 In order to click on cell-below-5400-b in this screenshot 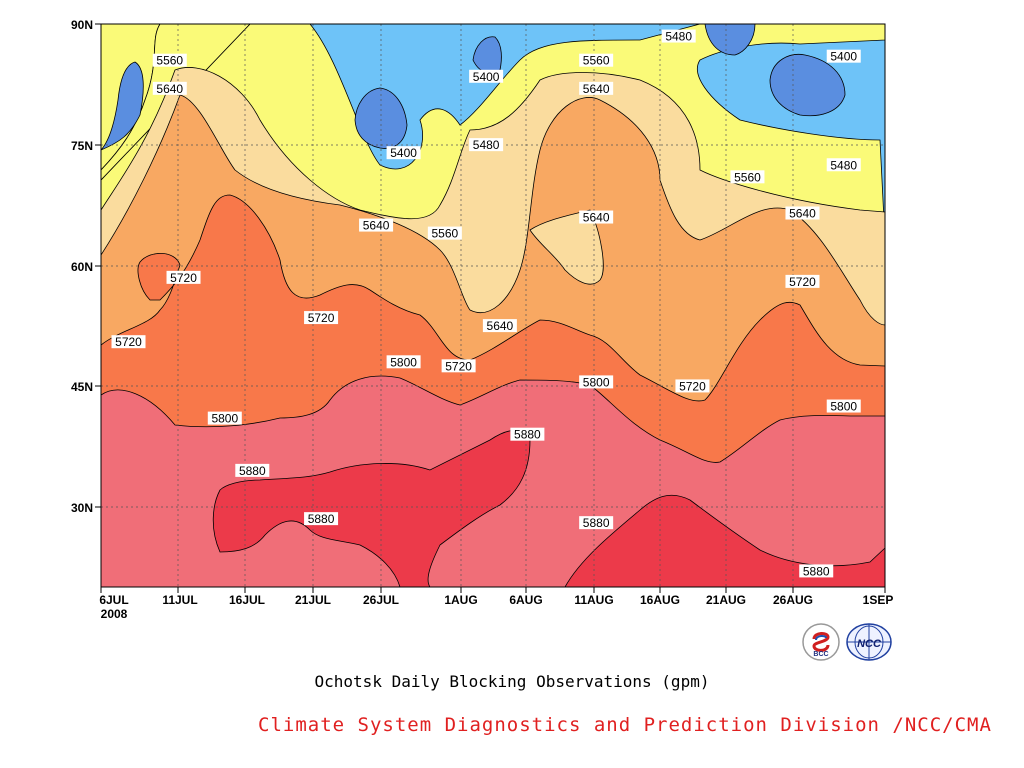, I will do `click(381, 118)`.